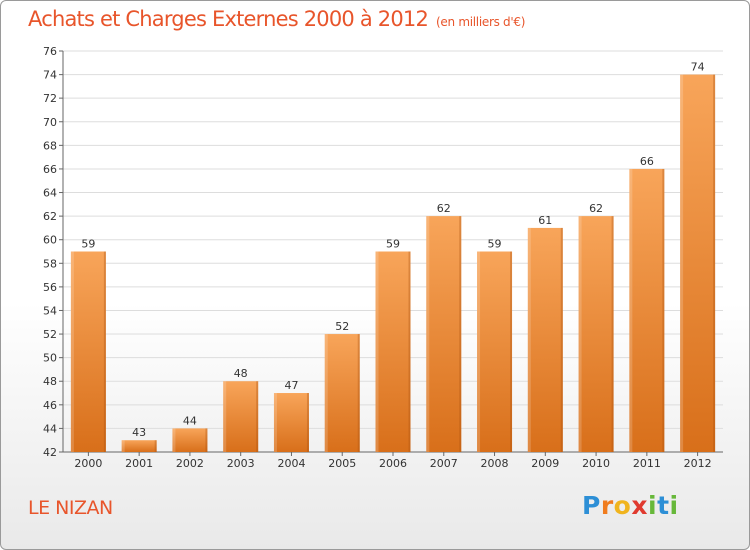 This screenshot has height=550, width=750. What do you see at coordinates (70, 508) in the screenshot?
I see `commune-name: LE NIZAN` at bounding box center [70, 508].